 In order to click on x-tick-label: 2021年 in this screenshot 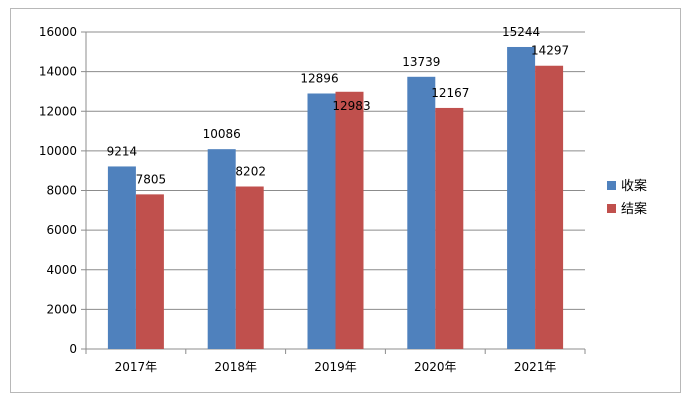, I will do `click(535, 367)`.